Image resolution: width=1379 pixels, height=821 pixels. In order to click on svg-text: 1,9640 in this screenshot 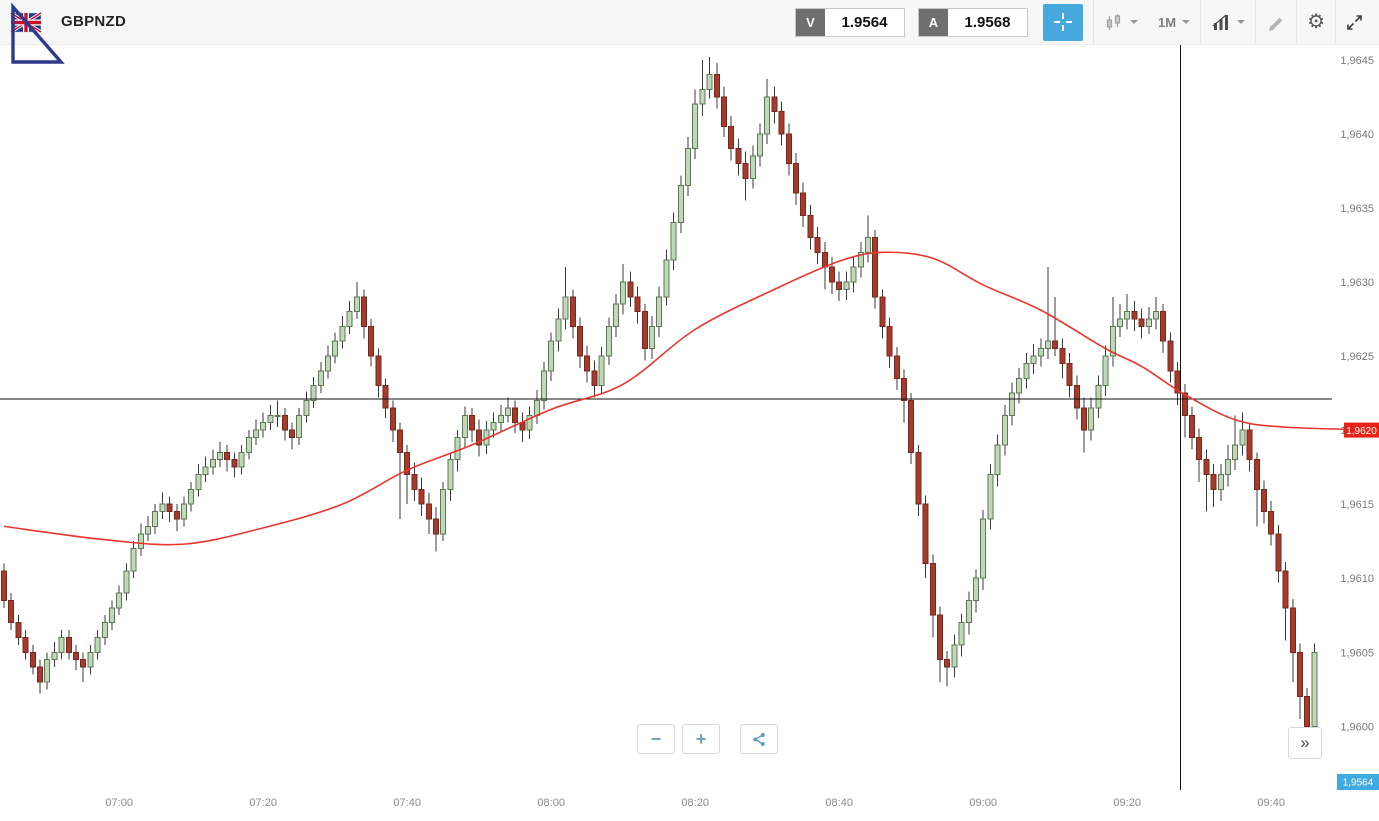, I will do `click(1357, 135)`.